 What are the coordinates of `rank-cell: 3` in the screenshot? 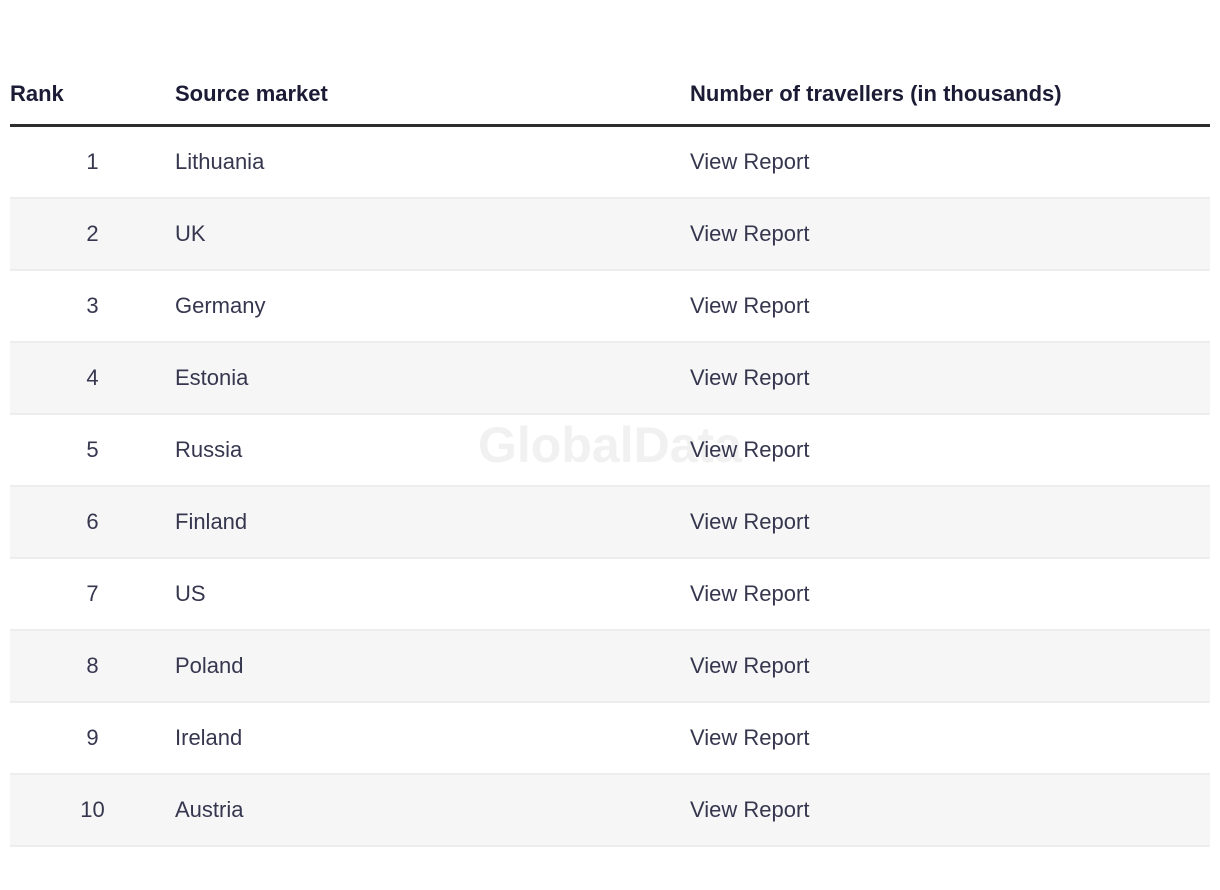 It's located at (92, 306).